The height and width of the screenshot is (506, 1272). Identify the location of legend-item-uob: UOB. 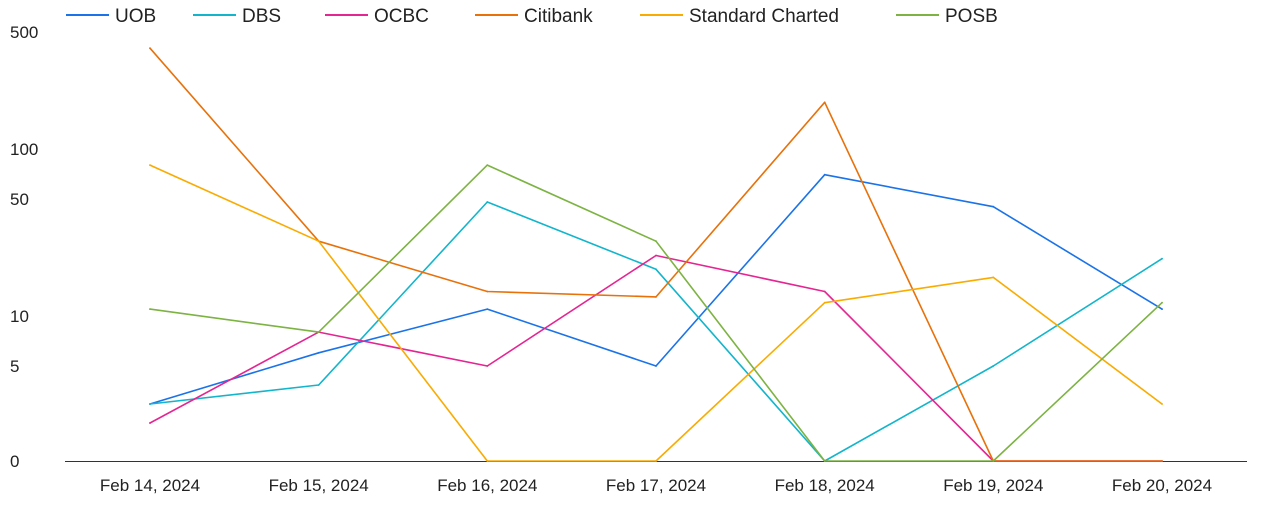
(111, 16).